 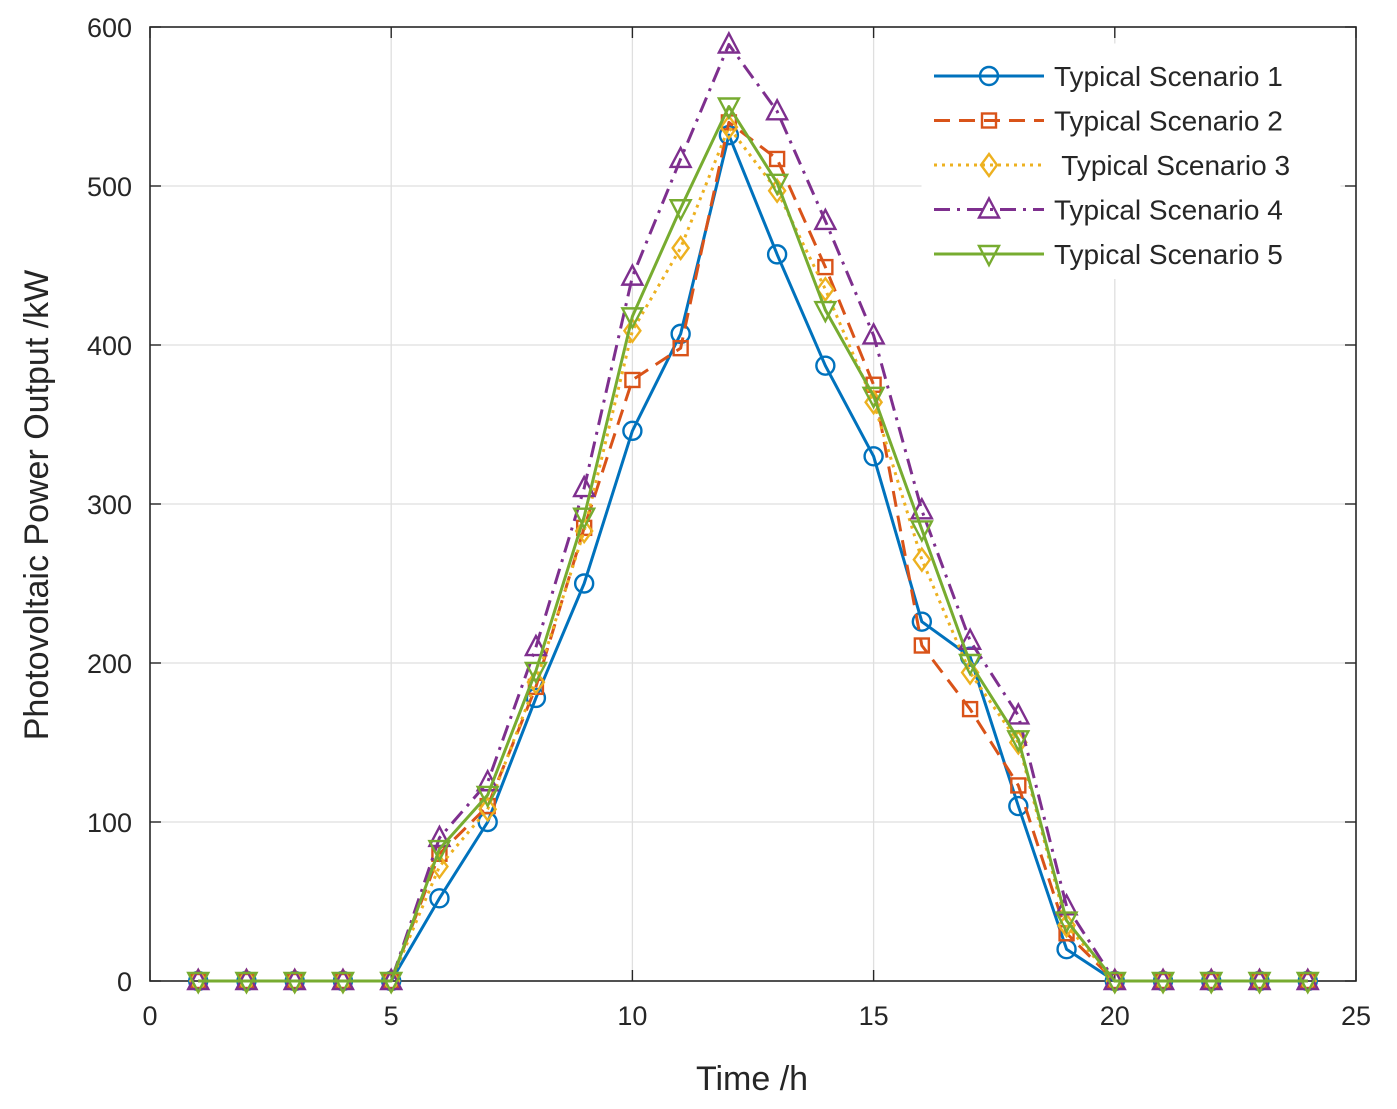 I want to click on legend-entry: Typical Scenario 2, so click(x=1108, y=121).